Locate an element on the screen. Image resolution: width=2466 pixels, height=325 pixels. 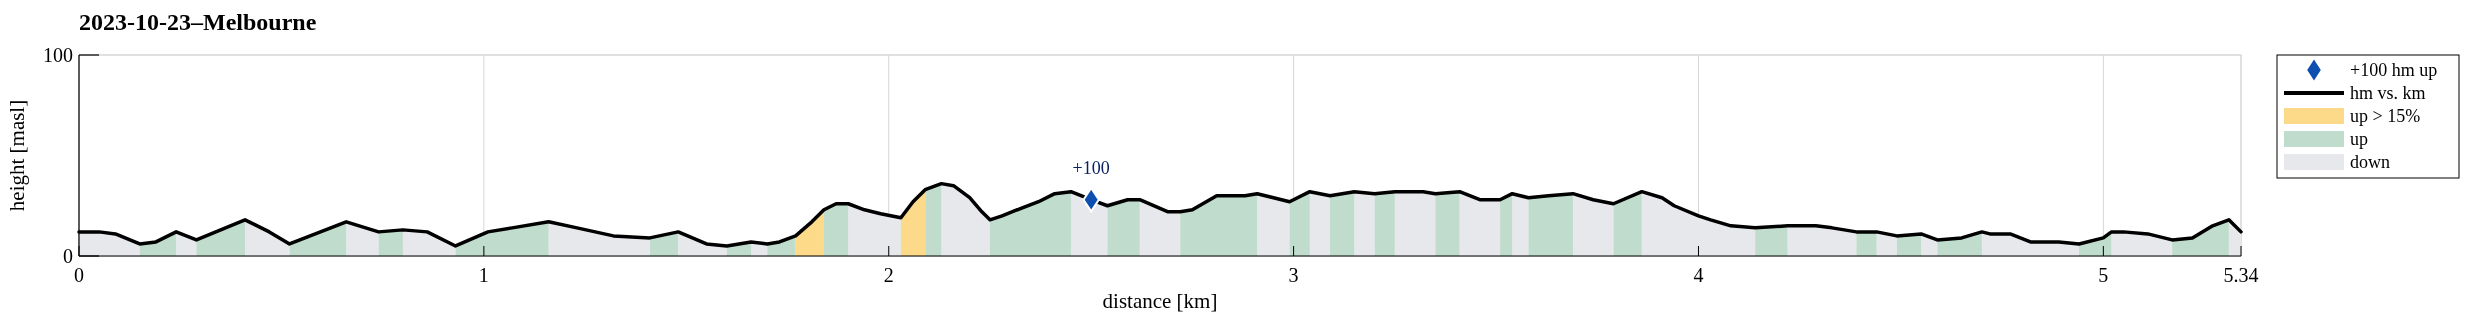
legend-label: hm vs. km is located at coordinates (2388, 93).